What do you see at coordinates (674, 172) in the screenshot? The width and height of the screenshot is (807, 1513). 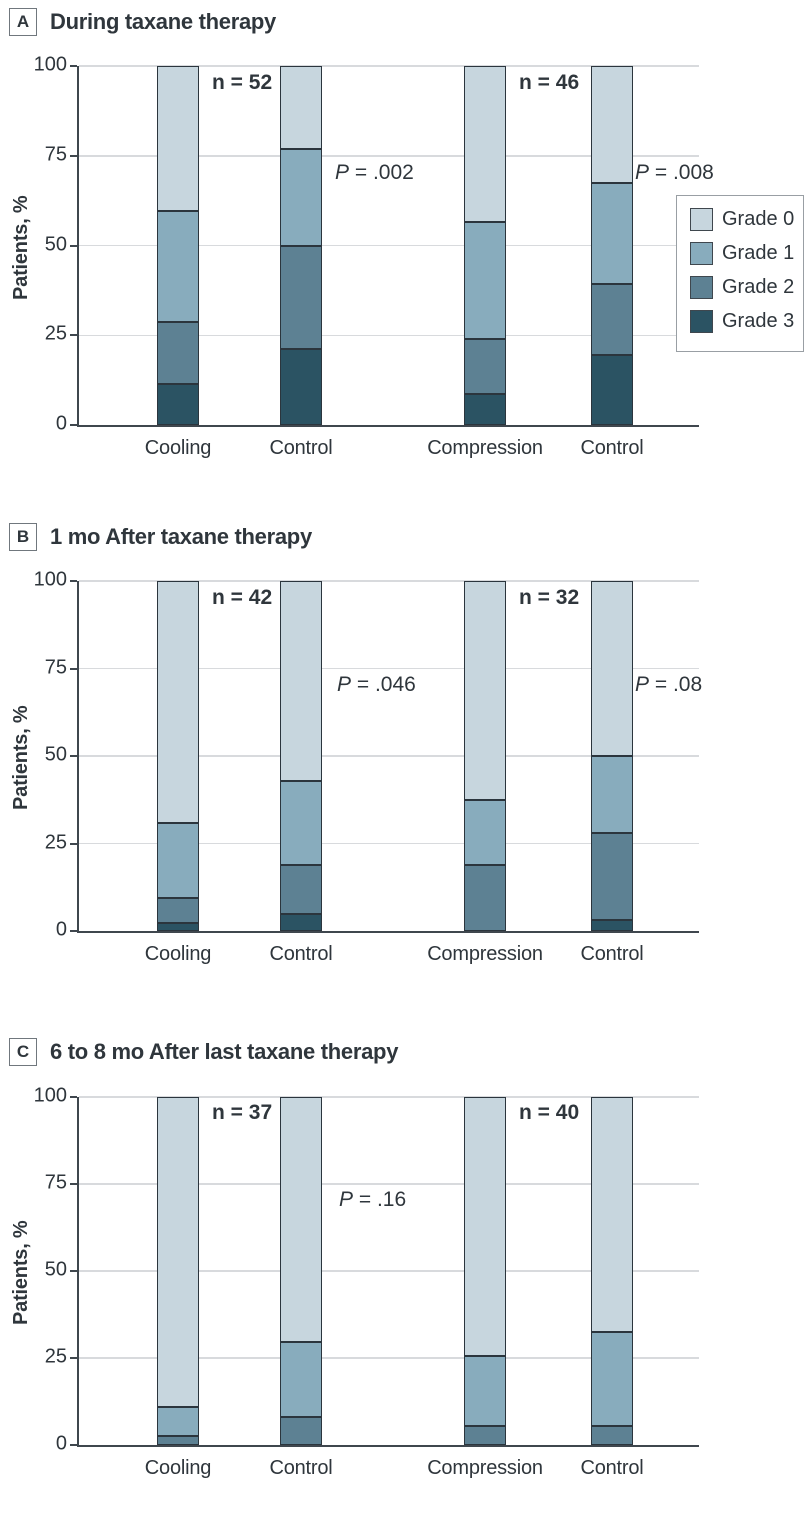 I see `p-value-label: P = .008` at bounding box center [674, 172].